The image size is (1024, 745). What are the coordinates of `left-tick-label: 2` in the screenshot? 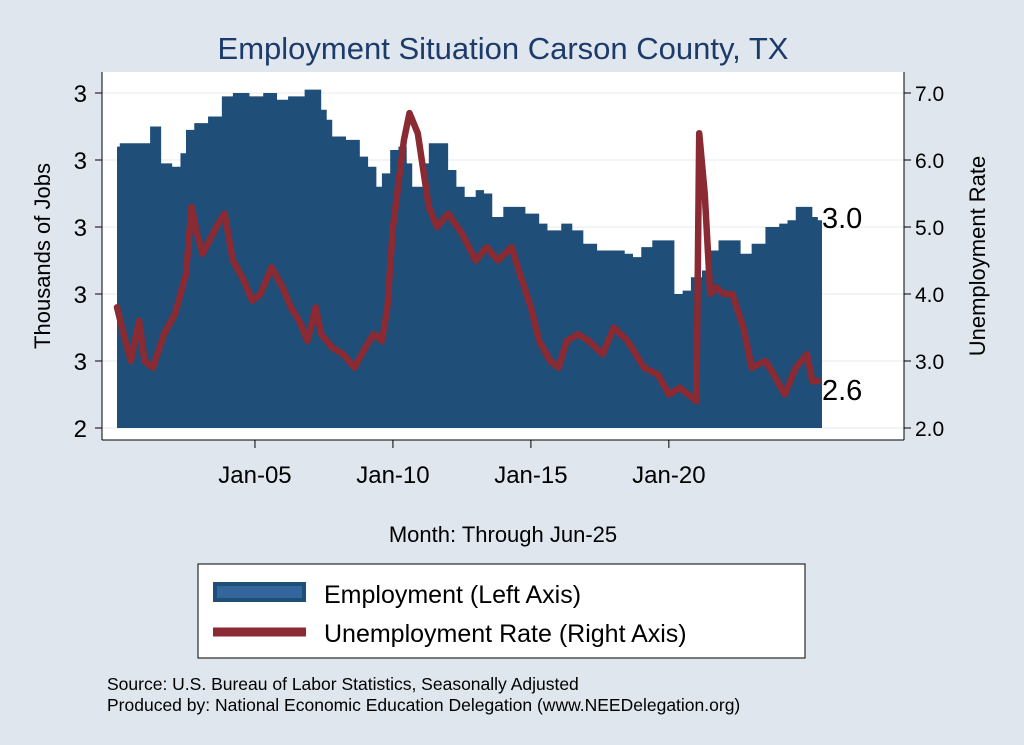 It's located at (80, 429).